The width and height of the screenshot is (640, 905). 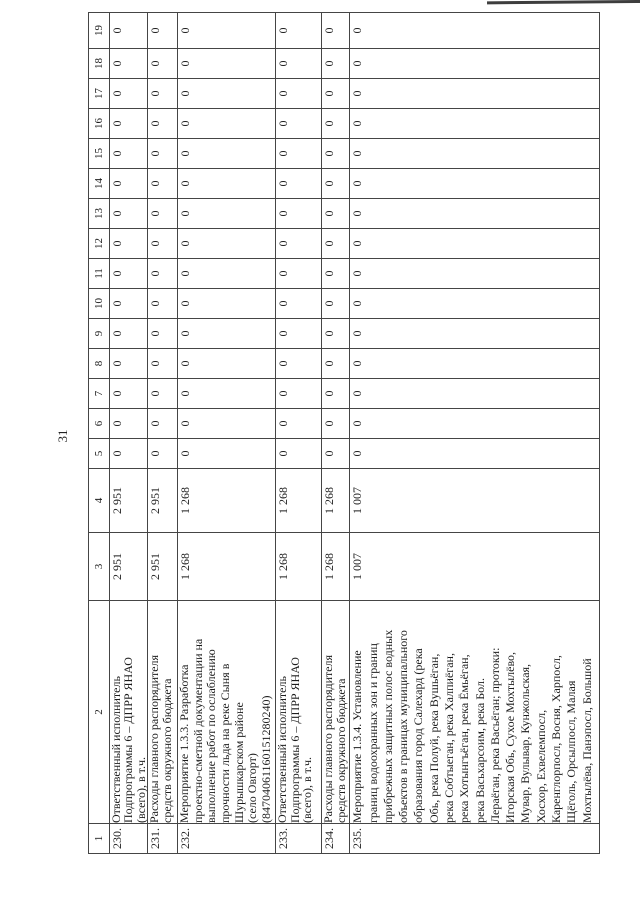 I want to click on header-cell-18: 18, so click(x=99, y=63).